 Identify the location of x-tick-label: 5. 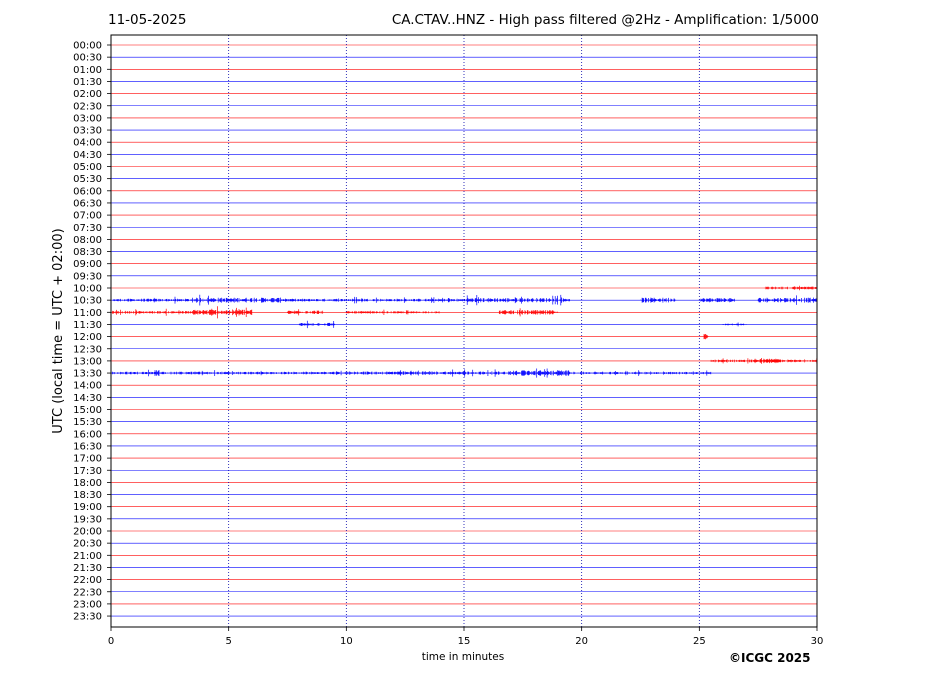
(228, 641).